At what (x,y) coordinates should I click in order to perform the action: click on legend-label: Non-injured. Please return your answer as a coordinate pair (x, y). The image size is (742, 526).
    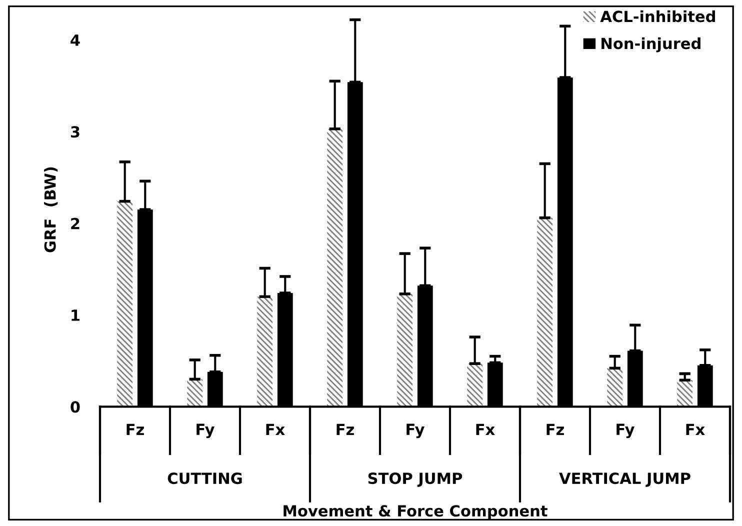
    Looking at the image, I should click on (651, 44).